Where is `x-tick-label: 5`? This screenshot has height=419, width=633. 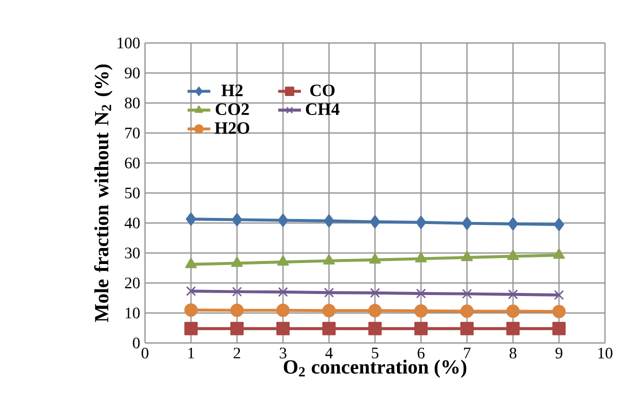
x-tick-label: 5 is located at coordinates (375, 353).